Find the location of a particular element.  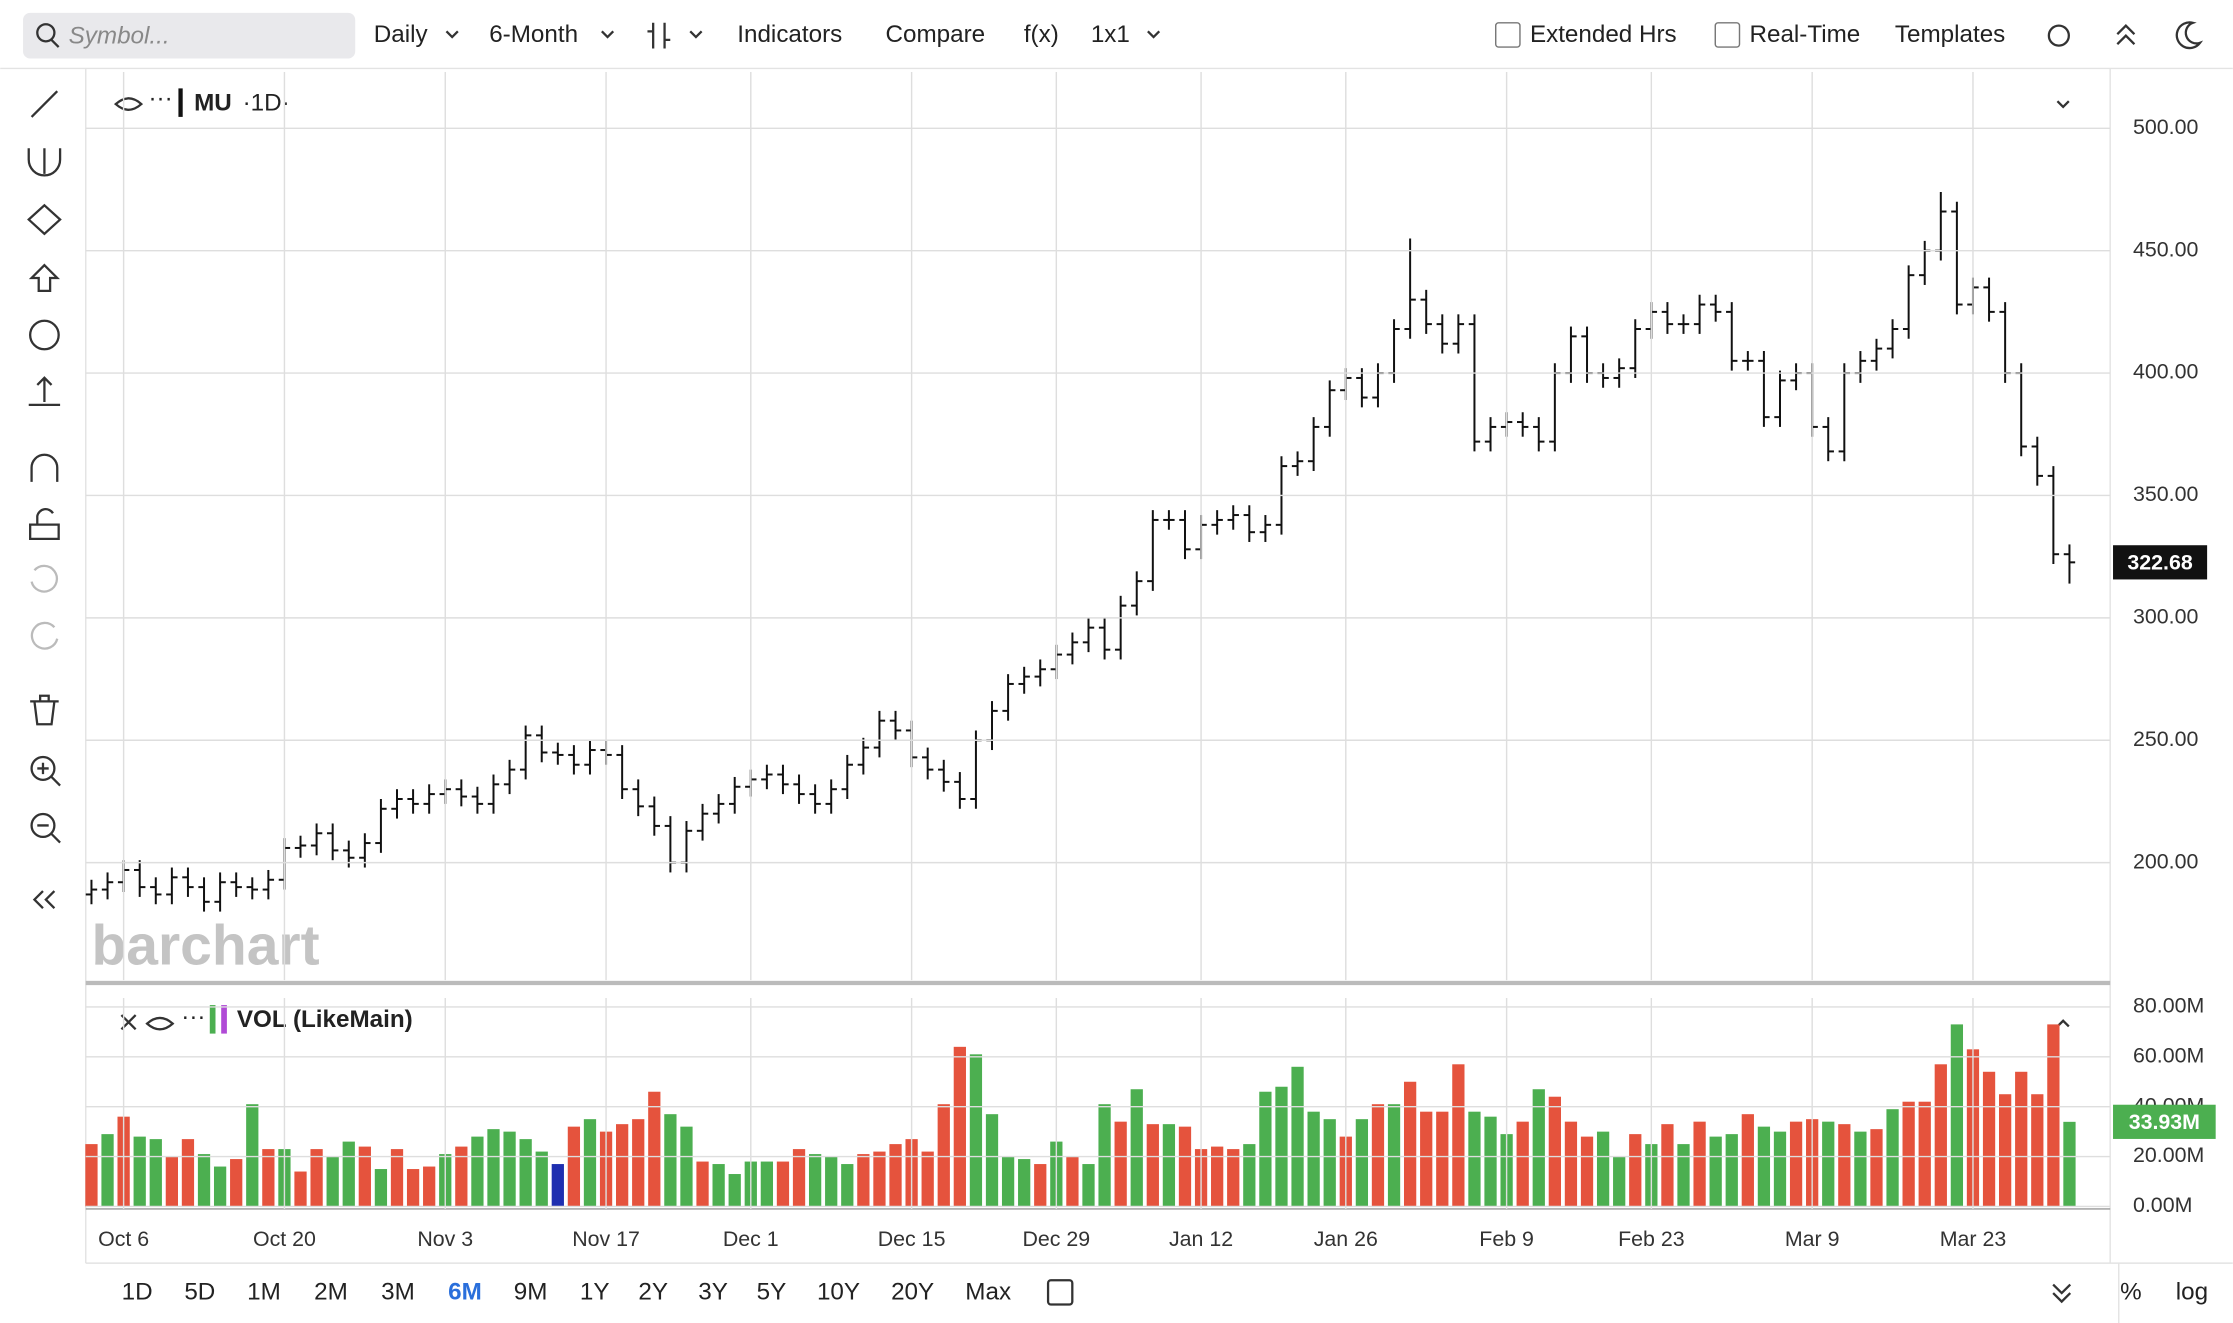

settings-icon is located at coordinates (2058, 35).